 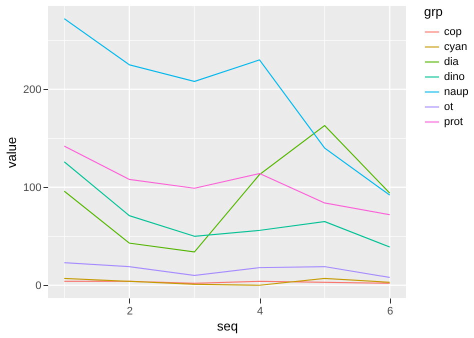 What do you see at coordinates (433, 11) in the screenshot?
I see `legend-title: grp` at bounding box center [433, 11].